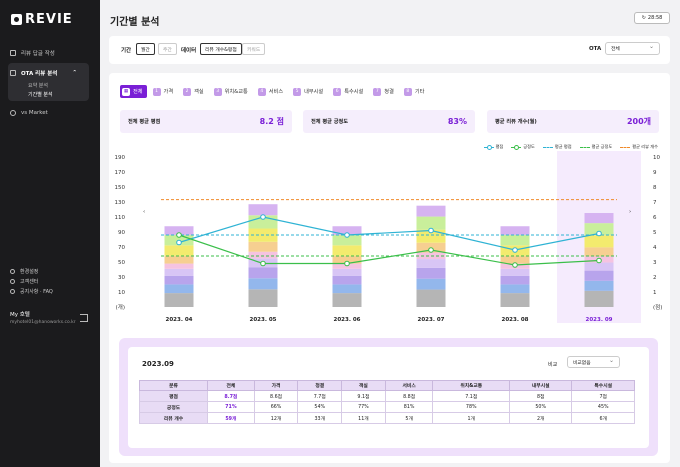 The height and width of the screenshot is (467, 680). What do you see at coordinates (179, 320) in the screenshot?
I see `x-tick-label: 2023. 04` at bounding box center [179, 320].